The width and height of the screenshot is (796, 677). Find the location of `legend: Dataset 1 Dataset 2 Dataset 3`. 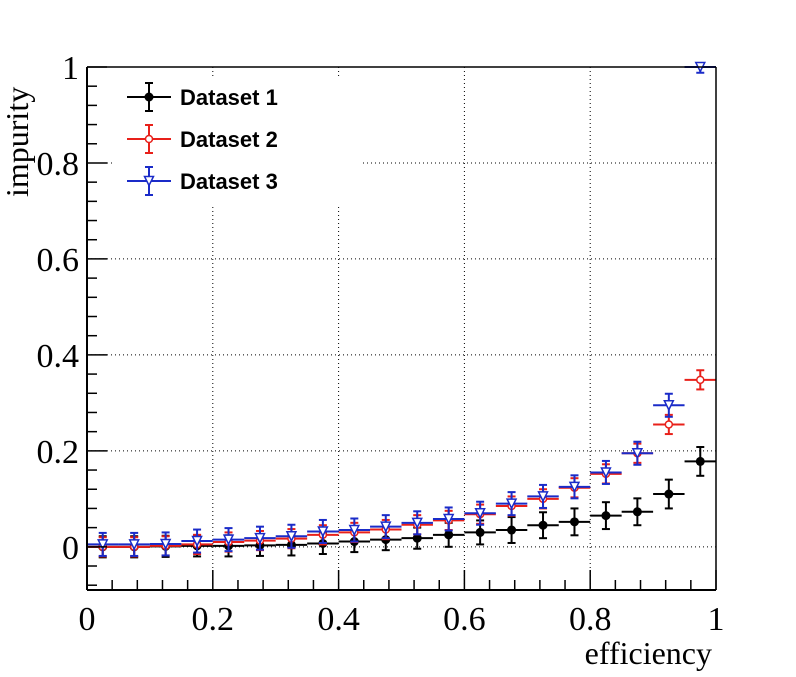

legend: Dataset 1 Dataset 2 Dataset 3 is located at coordinates (236, 140).